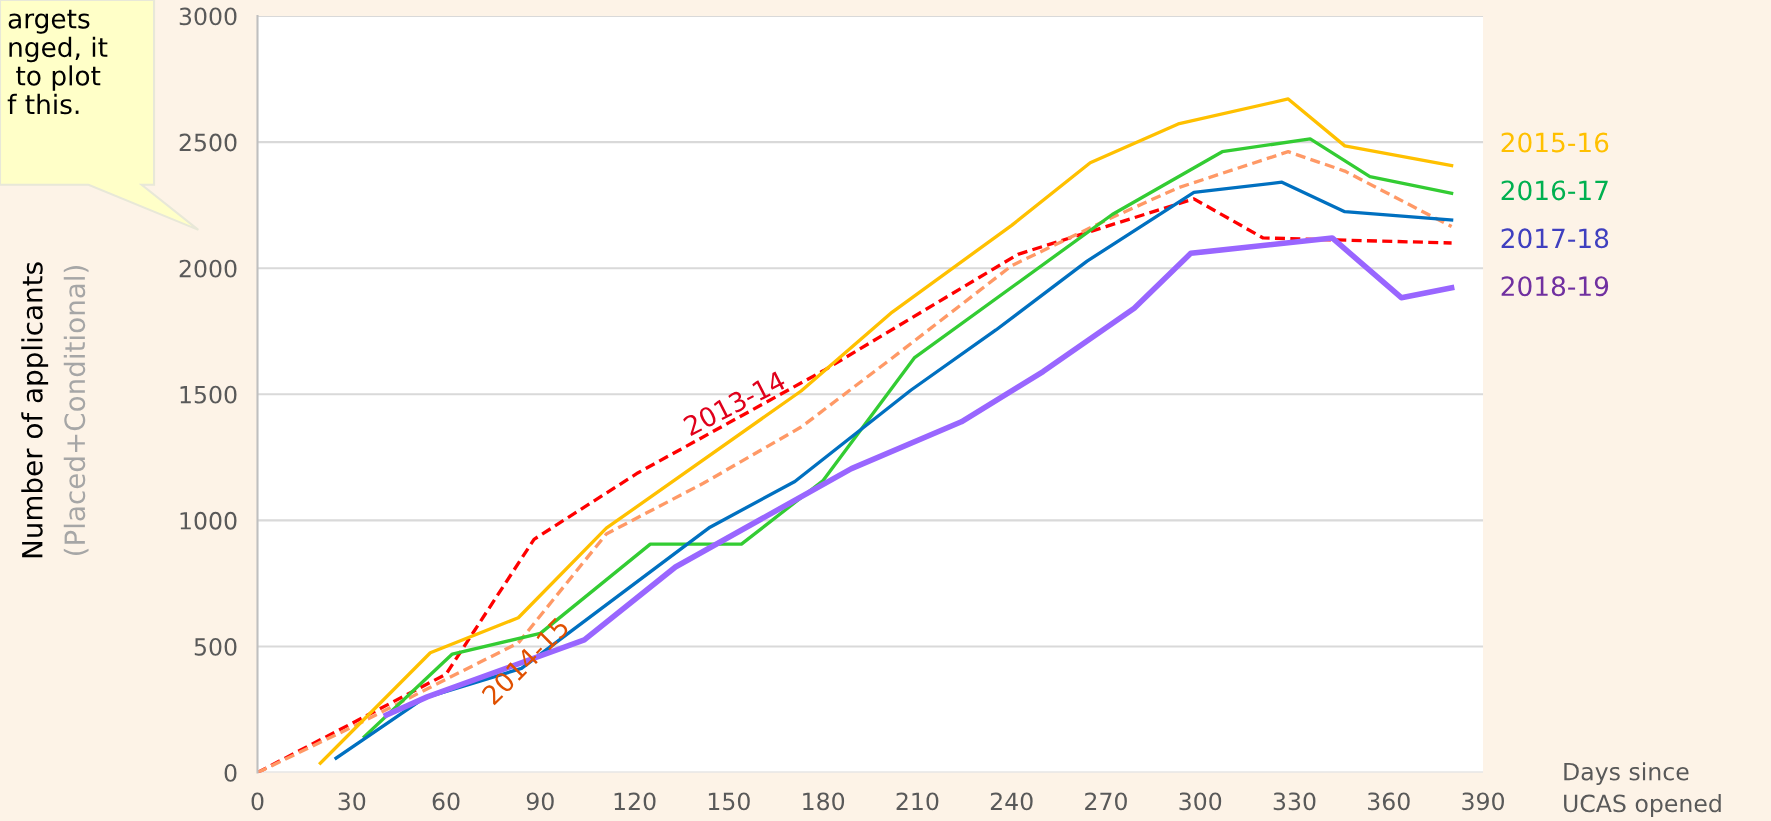  I want to click on series-label: 2015-16, so click(1555, 142).